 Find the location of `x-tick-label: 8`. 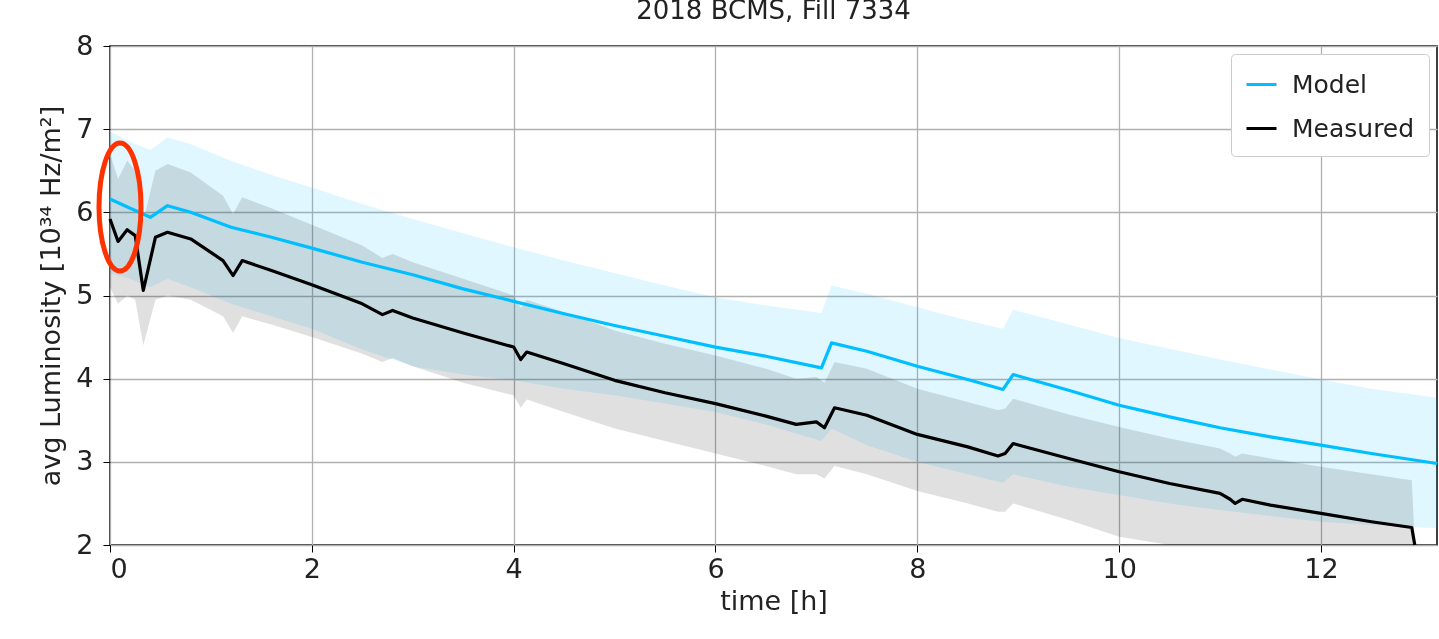

x-tick-label: 8 is located at coordinates (918, 568).